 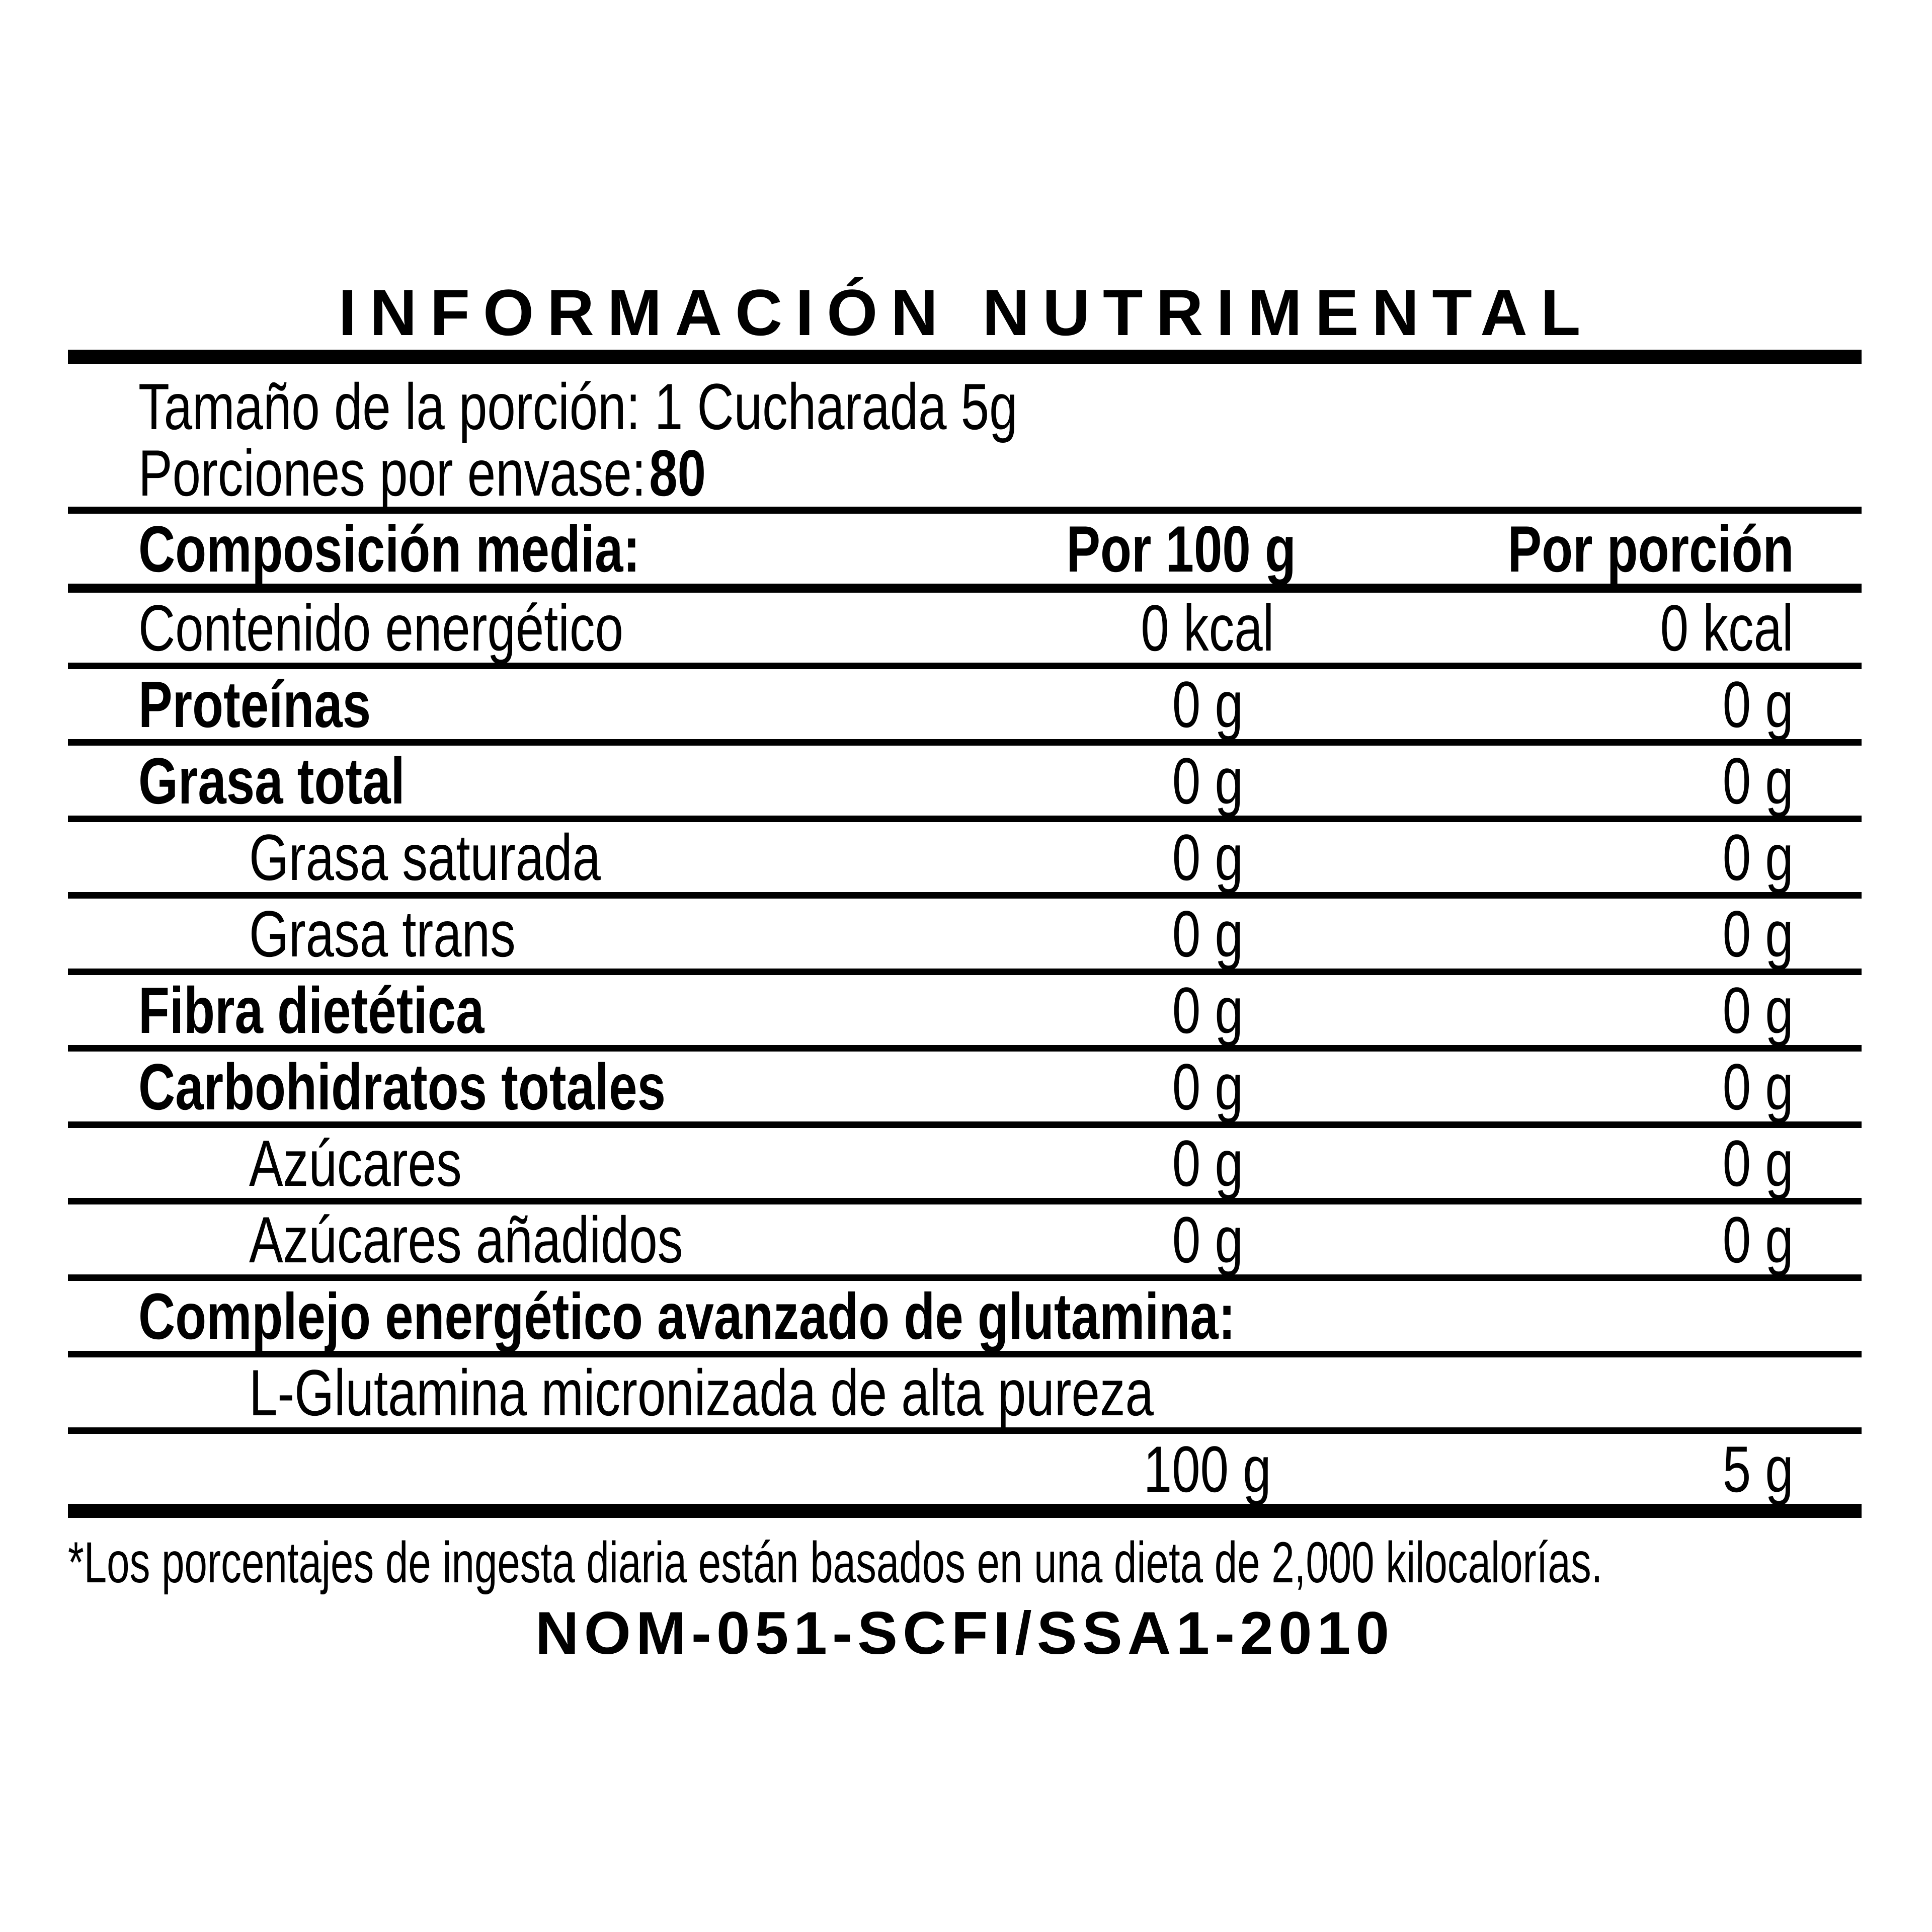 I want to click on table-row: 100 g 5 g, so click(x=965, y=1469).